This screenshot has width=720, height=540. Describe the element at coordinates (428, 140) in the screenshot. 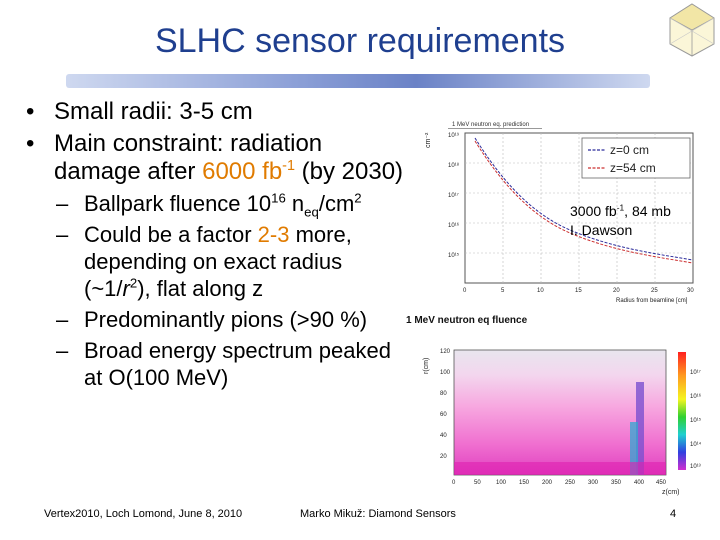

I see `plot1-ylabel: cm⁻²` at that location.